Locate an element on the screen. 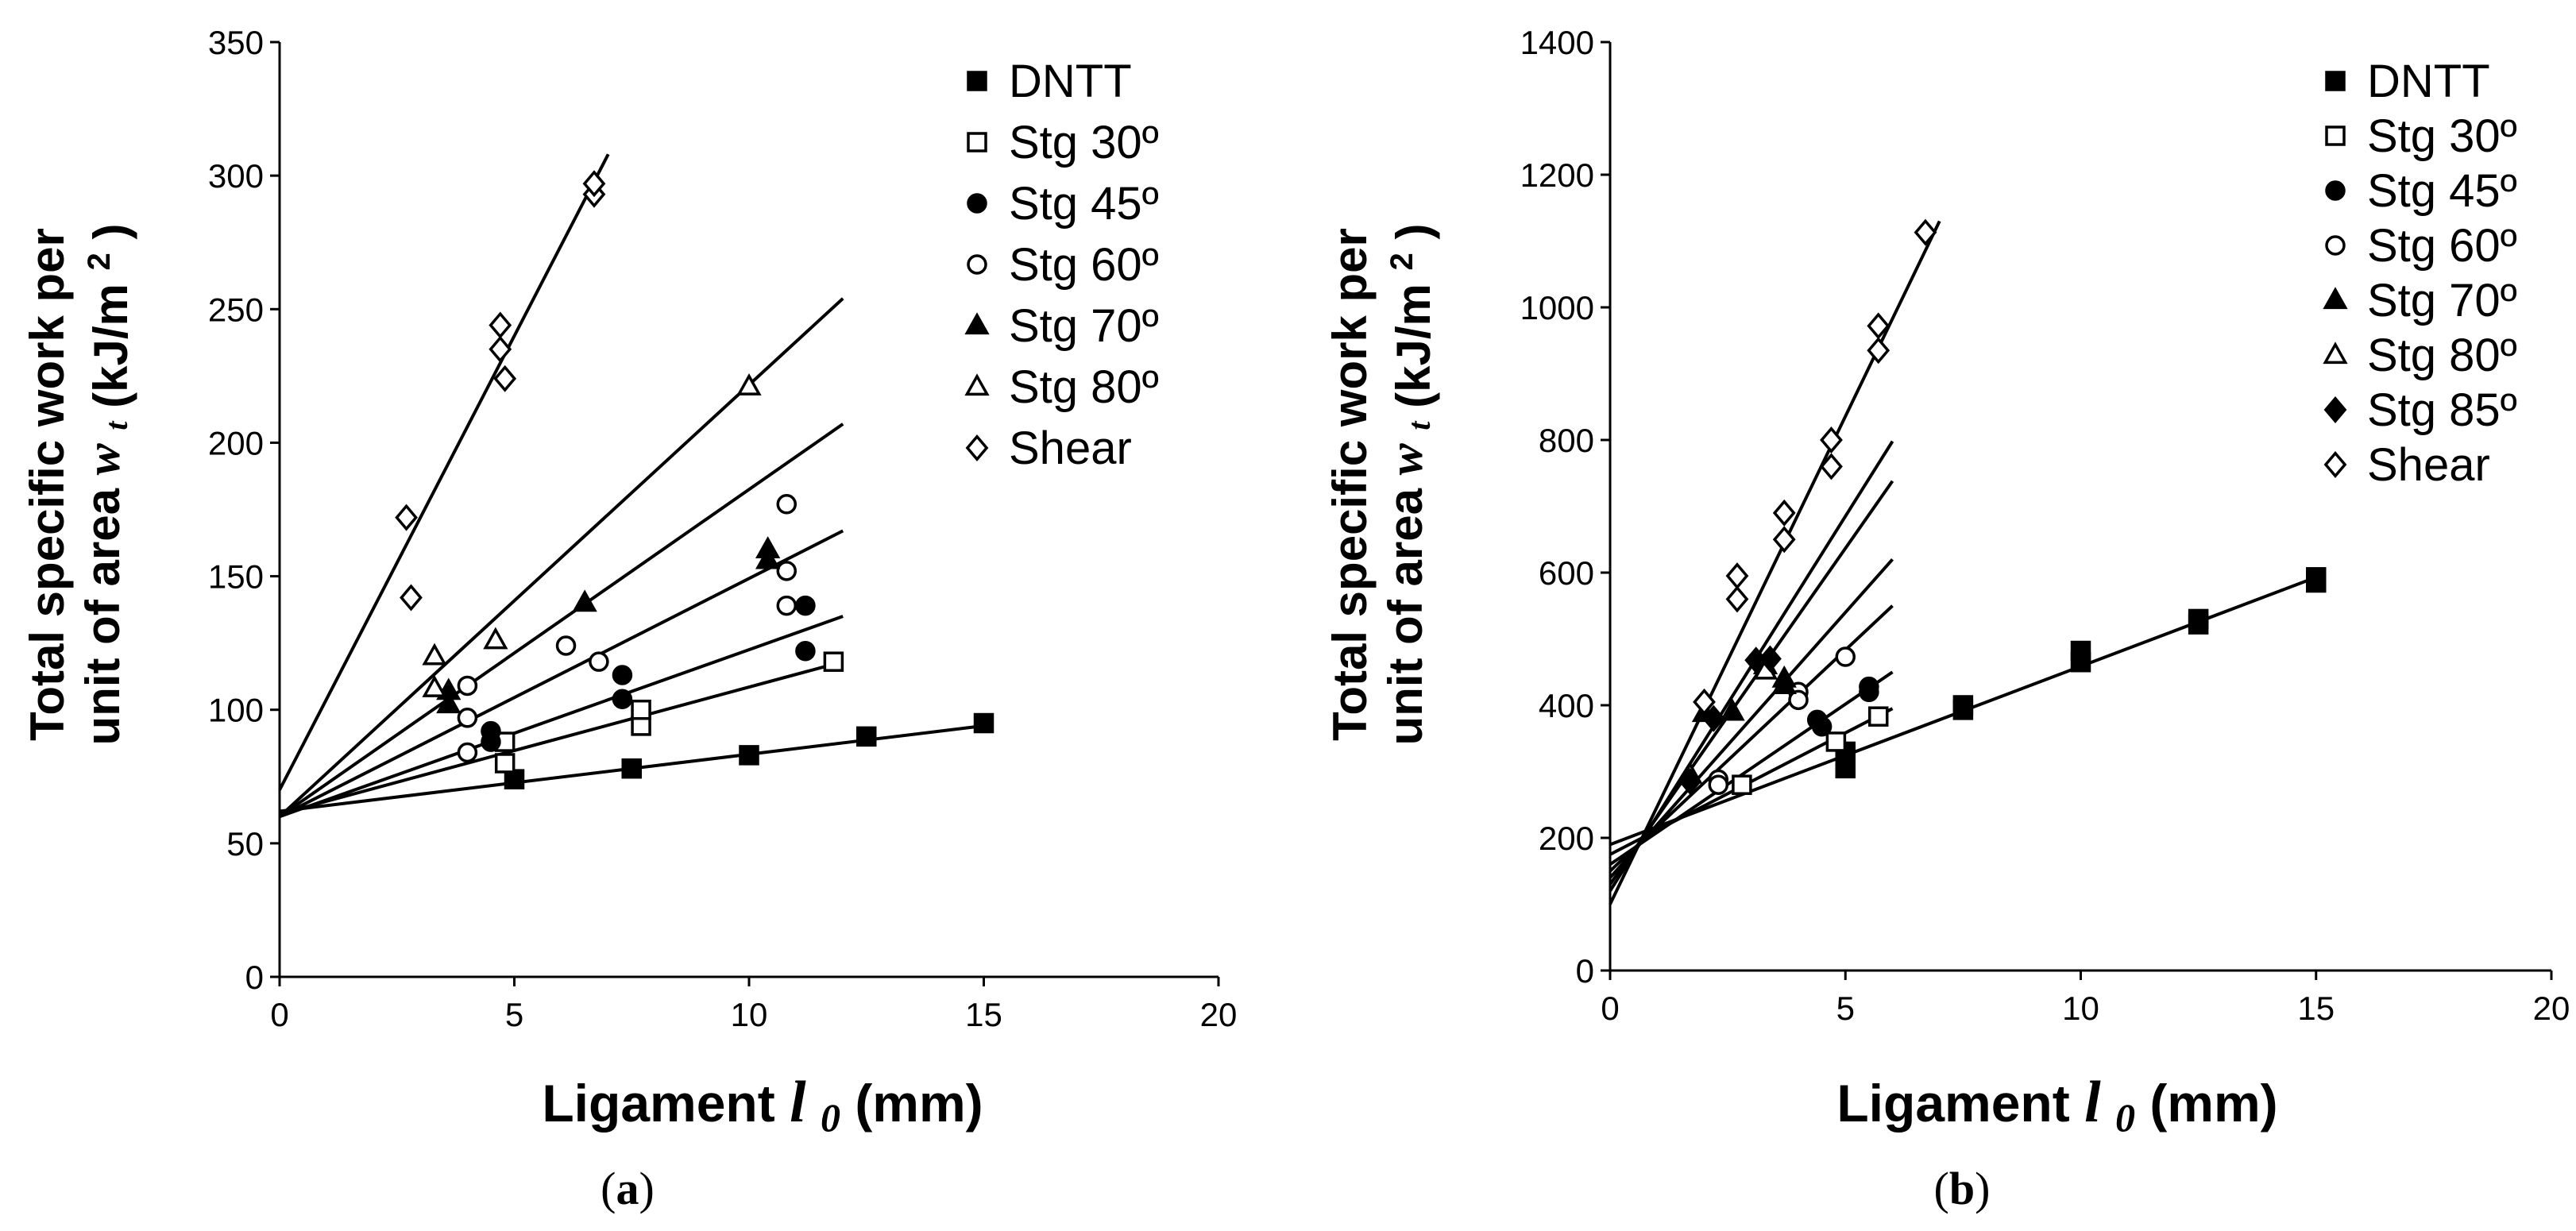 Image resolution: width=2576 pixels, height=1231 pixels. chart-b-xlabel-unit: (mm) is located at coordinates (2213, 1103).